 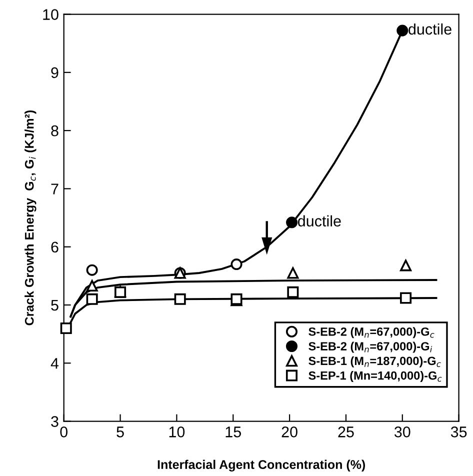 I want to click on x-tick-label: 0, so click(x=64, y=432).